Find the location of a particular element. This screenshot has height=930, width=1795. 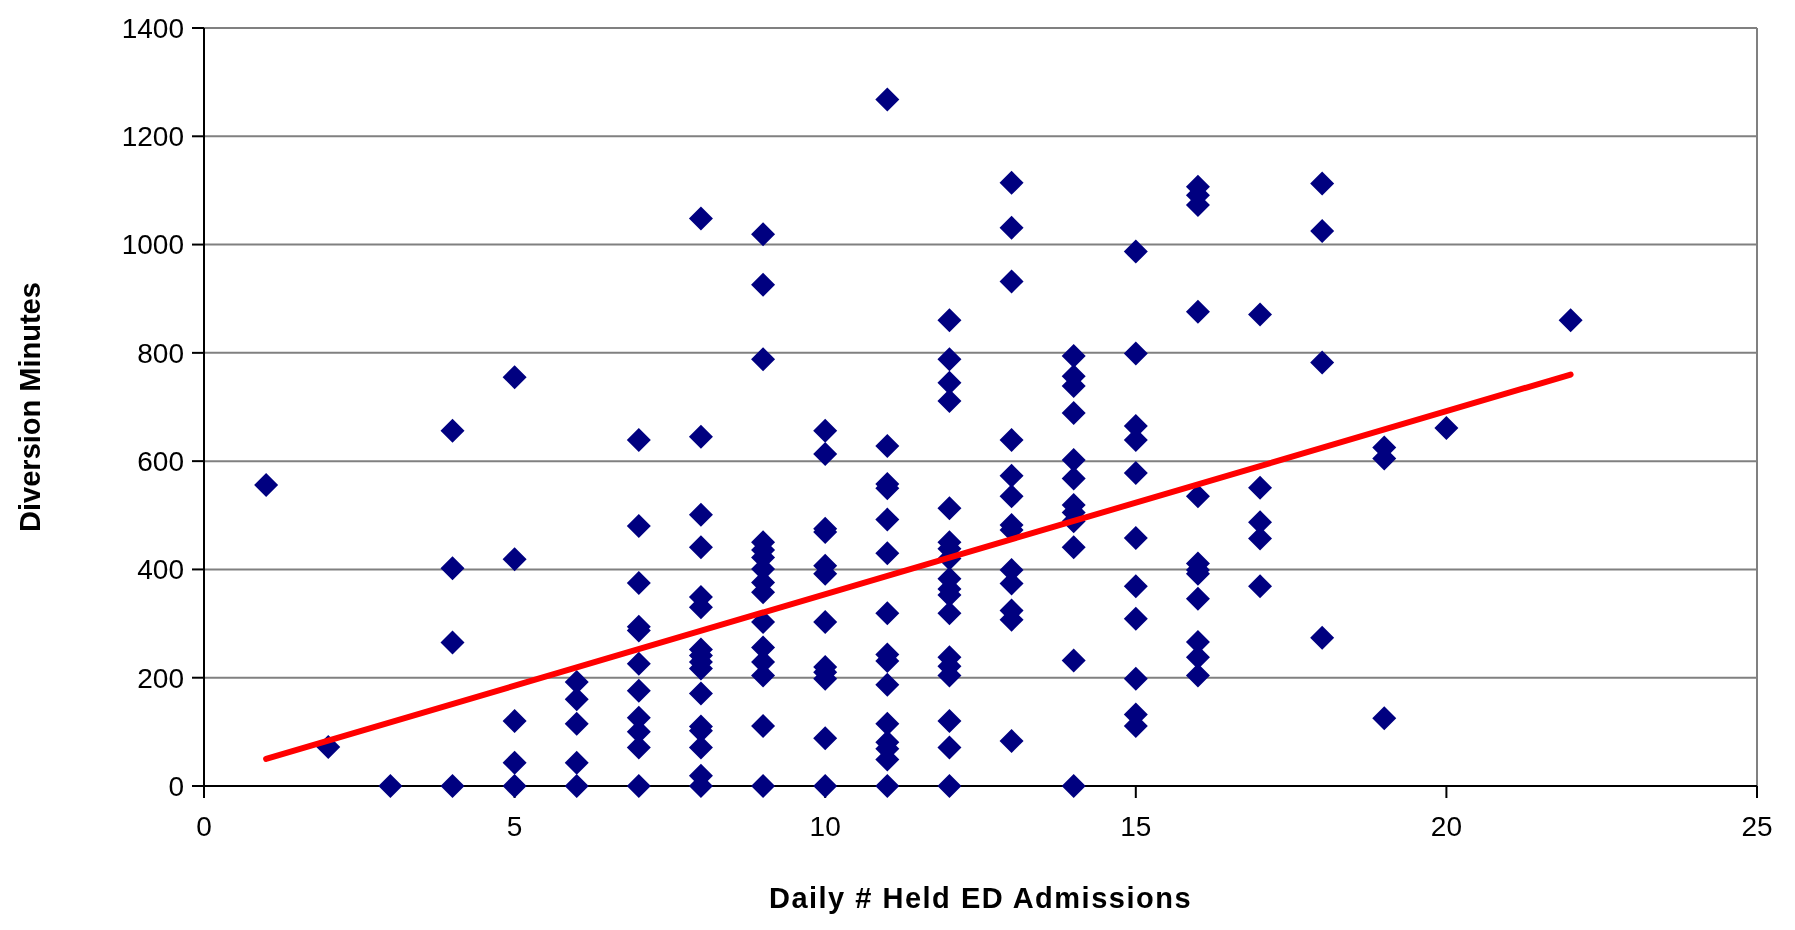

y-tick-label: 1400 is located at coordinates (152, 28).